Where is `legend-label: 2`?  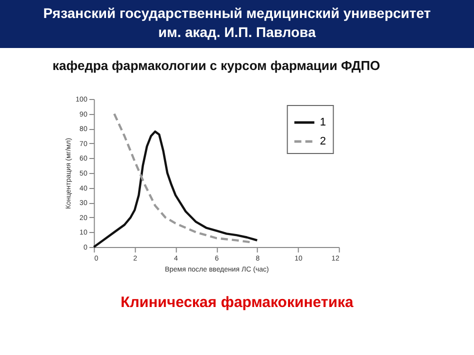
legend-label: 2 is located at coordinates (323, 142).